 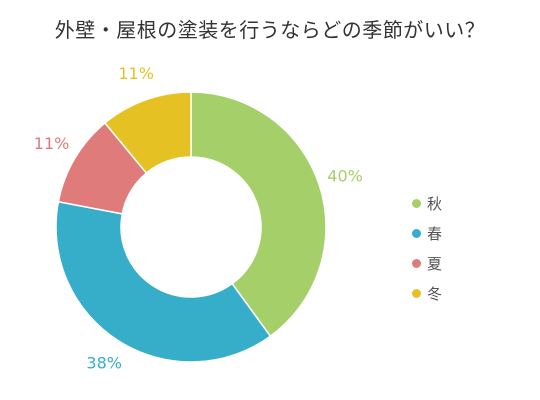 I want to click on data-label-spring: 38%, so click(x=104, y=362).